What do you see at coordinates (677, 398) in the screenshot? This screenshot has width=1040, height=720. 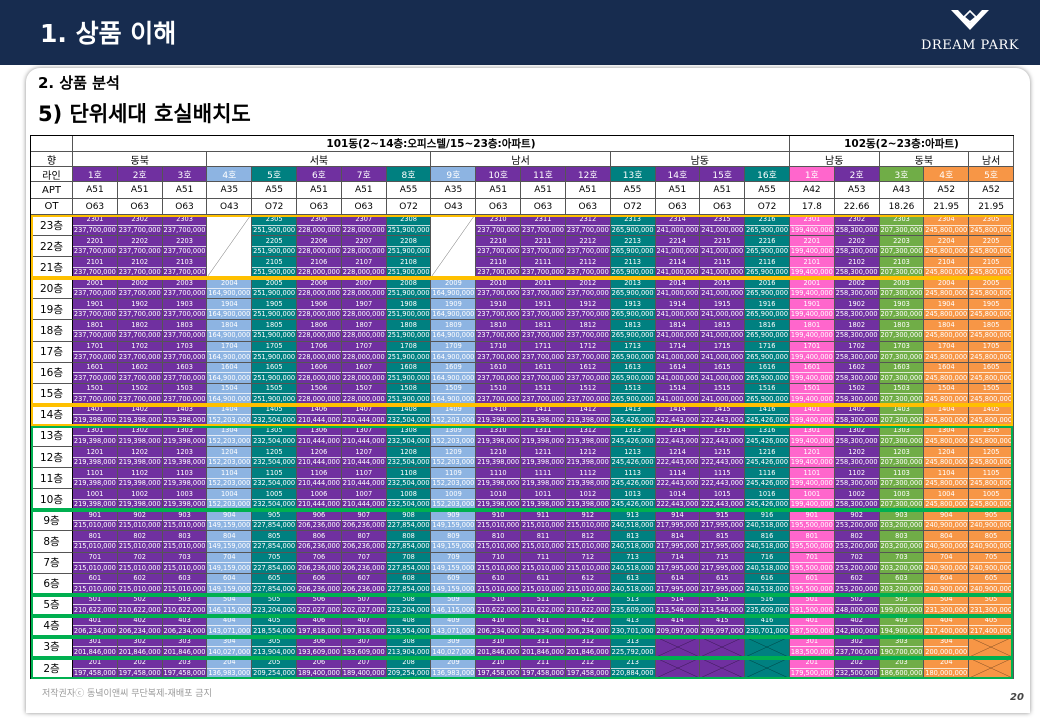 I see `unit-price: 241,000,000` at bounding box center [677, 398].